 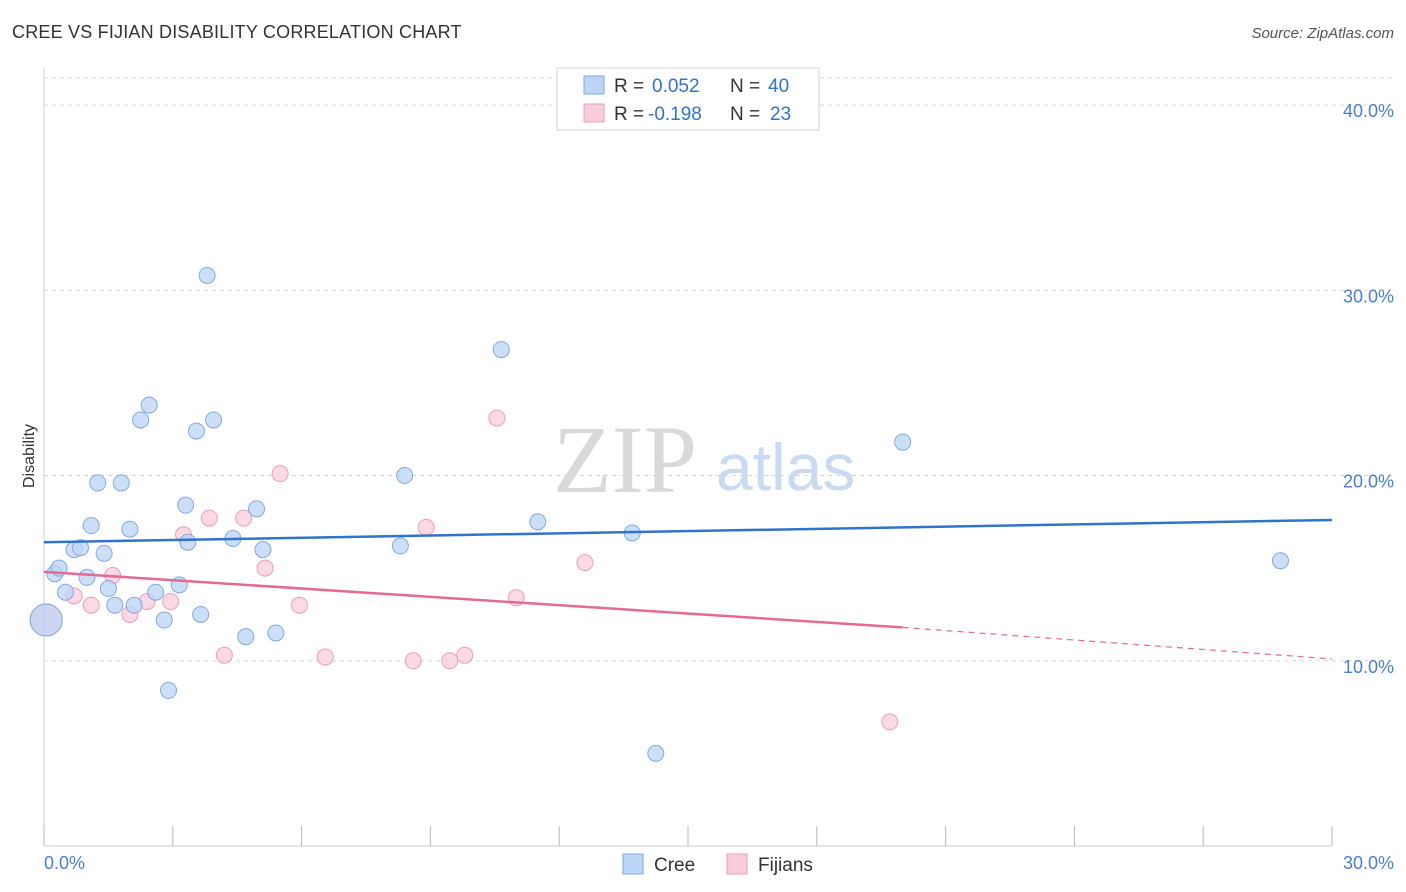 What do you see at coordinates (1368, 482) in the screenshot?
I see `y-tick-label-1: 20.0%` at bounding box center [1368, 482].